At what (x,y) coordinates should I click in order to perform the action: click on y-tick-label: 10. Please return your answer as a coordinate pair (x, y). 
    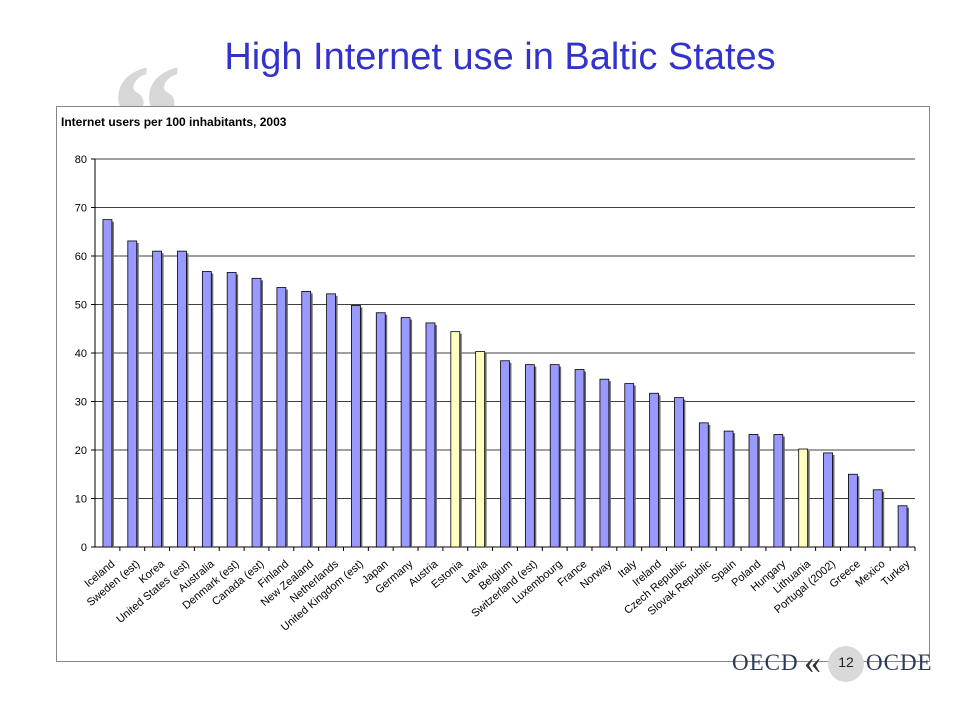
    Looking at the image, I should click on (81, 500).